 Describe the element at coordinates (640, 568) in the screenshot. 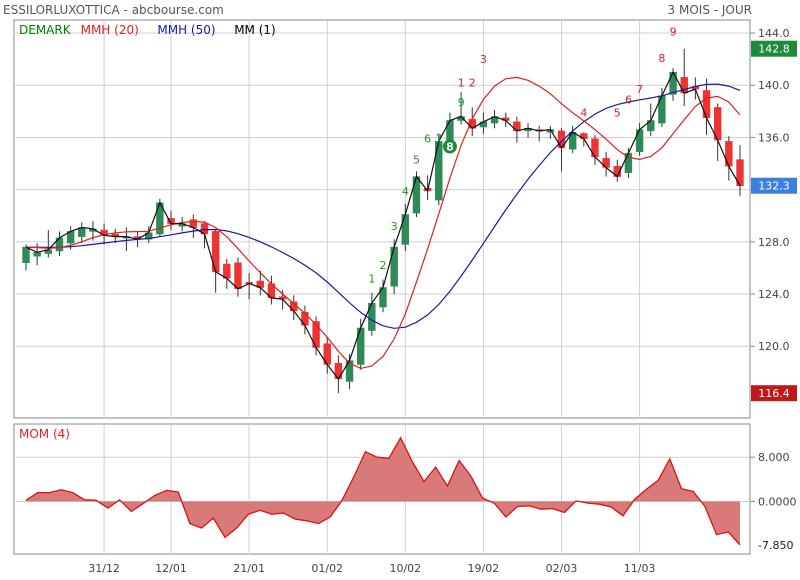

I see `date-tick-label: 11/03` at that location.